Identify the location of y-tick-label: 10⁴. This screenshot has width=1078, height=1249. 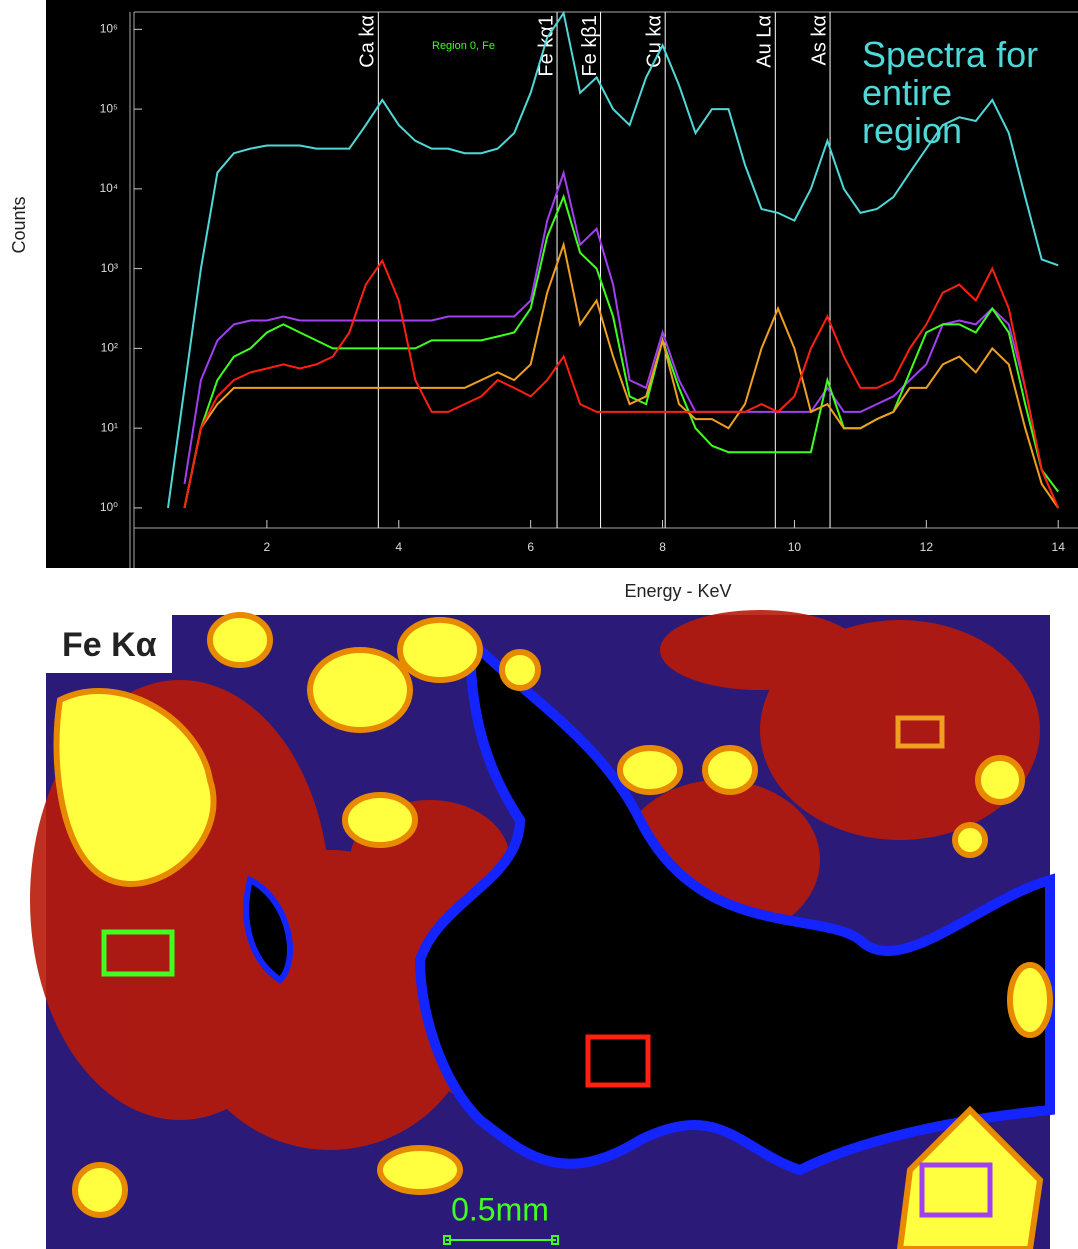
(108, 188).